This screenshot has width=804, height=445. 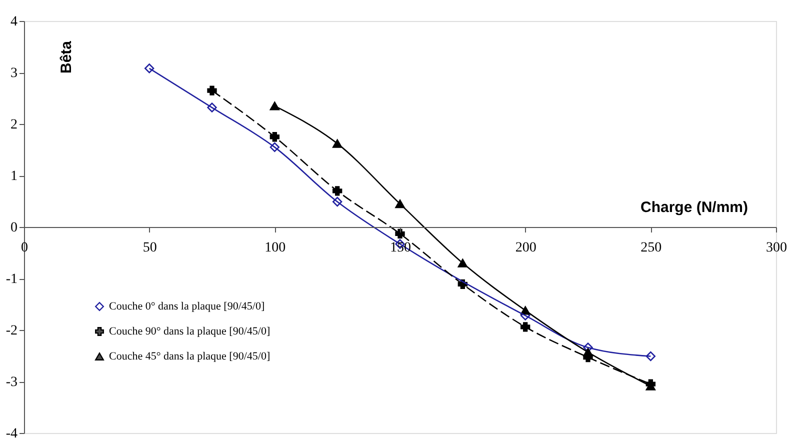 I want to click on x-tick-label: 50, so click(x=149, y=248).